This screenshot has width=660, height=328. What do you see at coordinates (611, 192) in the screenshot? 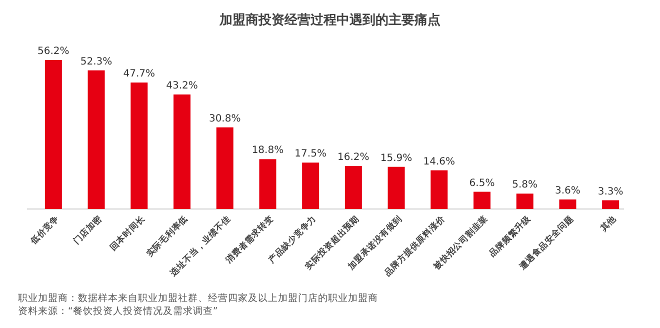
I see `data-label: 3.3%` at bounding box center [611, 192].